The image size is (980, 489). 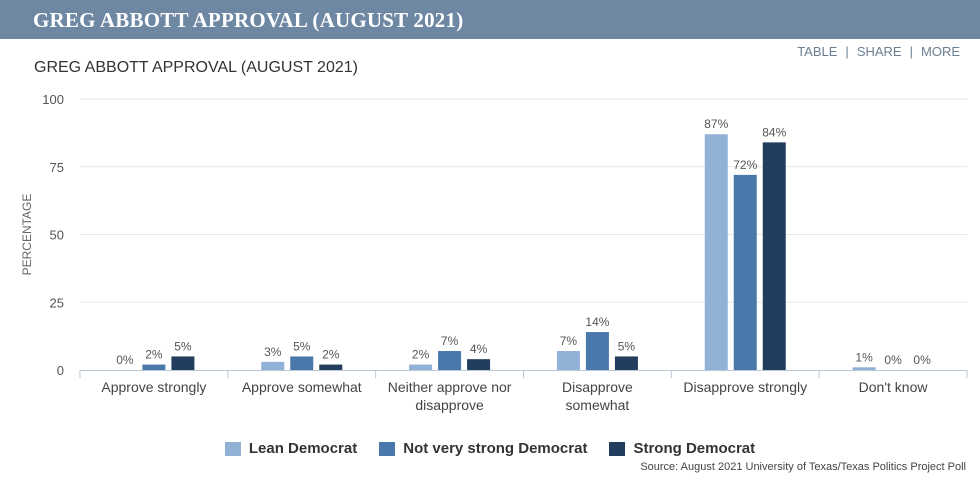 I want to click on x-tick-label: Neither approve nor, so click(x=450, y=387).